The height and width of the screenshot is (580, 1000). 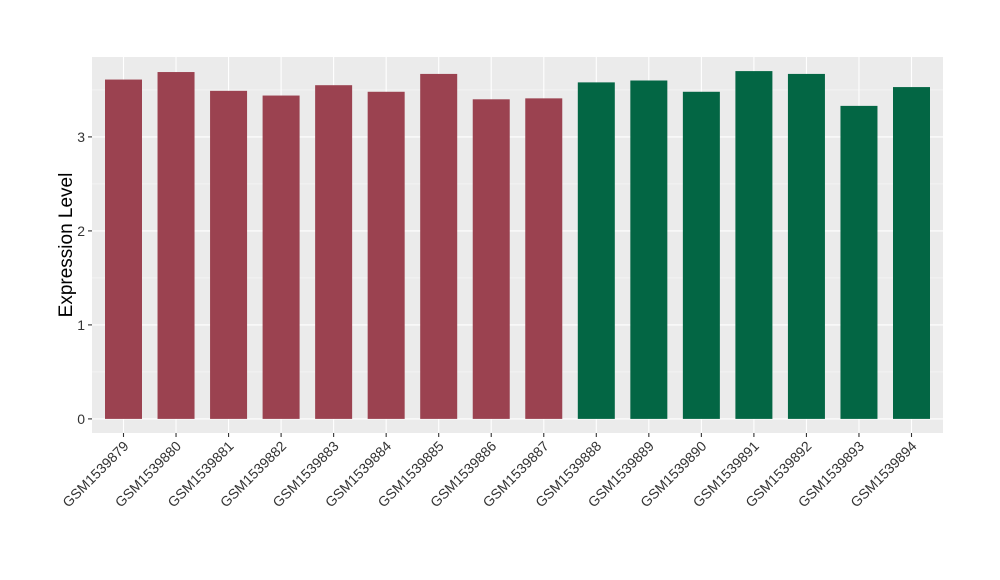 What do you see at coordinates (754, 245) in the screenshot?
I see `bar-GSM1539891` at bounding box center [754, 245].